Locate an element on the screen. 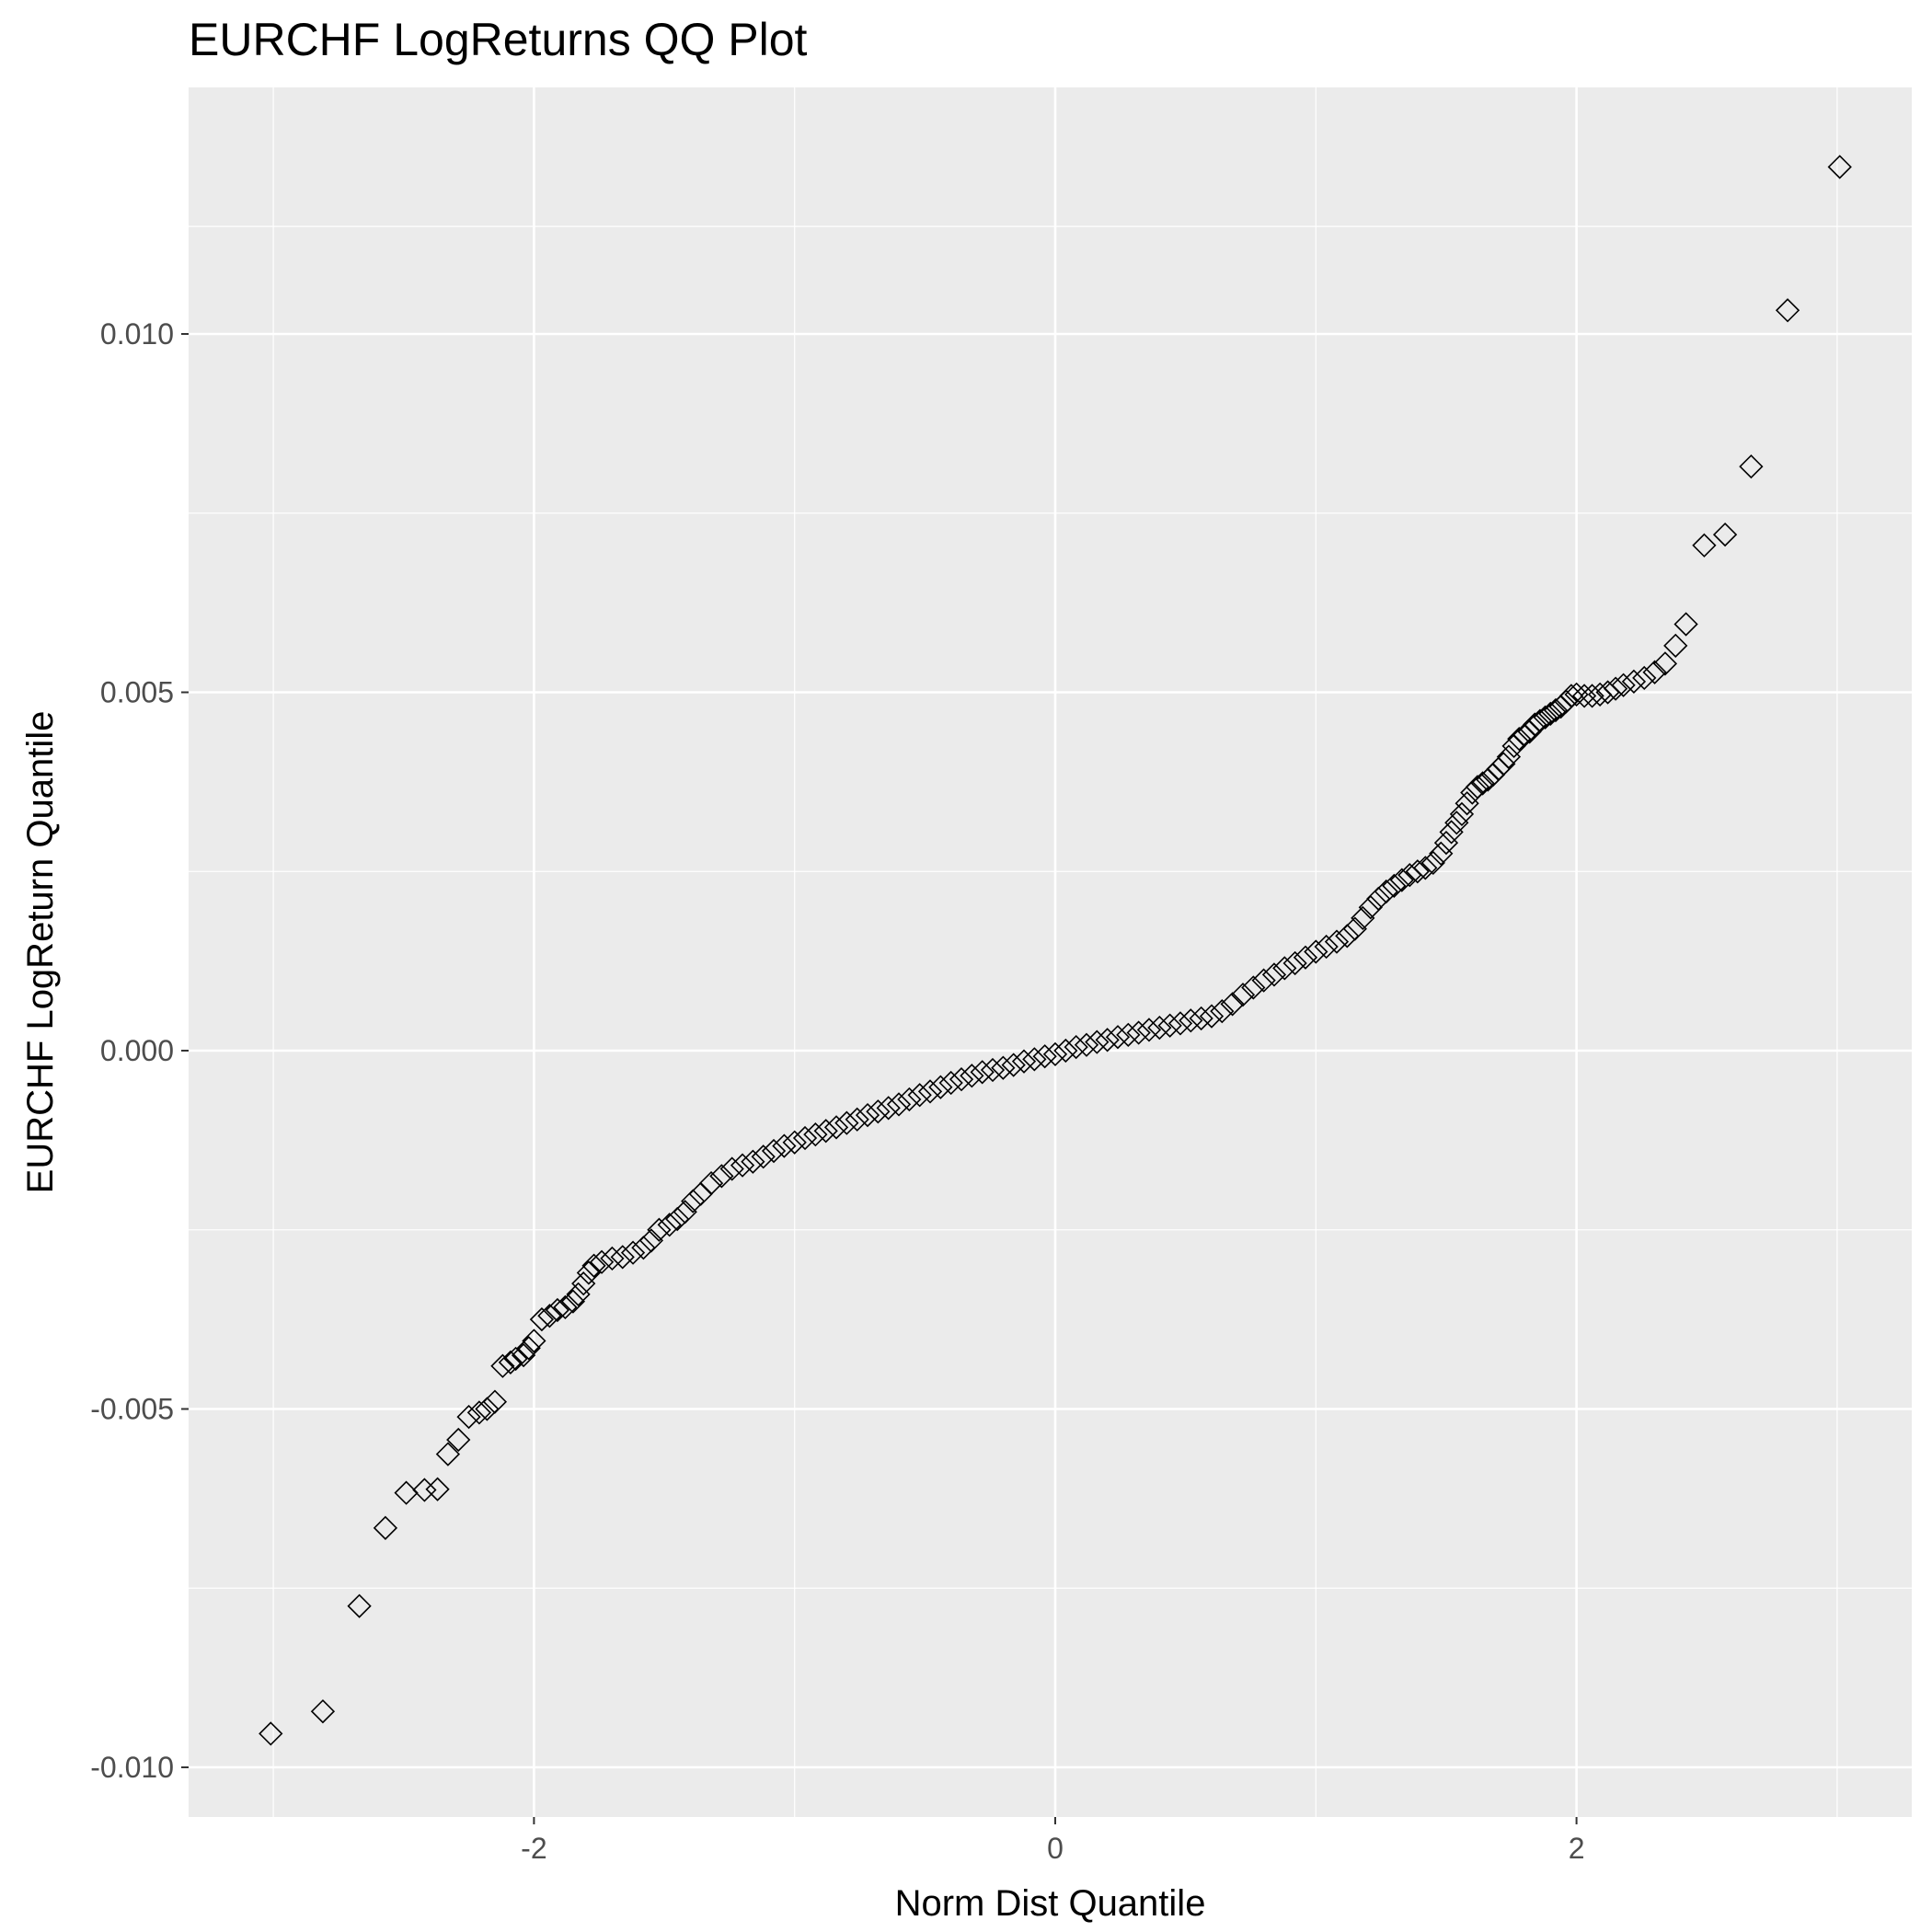 Image resolution: width=1932 pixels, height=1932 pixels. x-tick-label: -2 is located at coordinates (533, 1848).